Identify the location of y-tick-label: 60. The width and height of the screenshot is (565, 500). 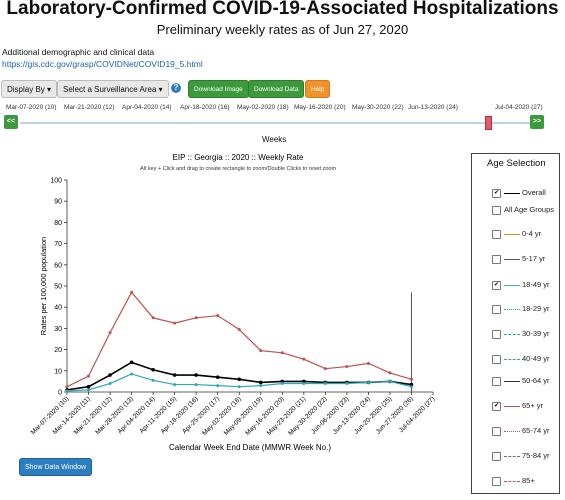
(58, 265).